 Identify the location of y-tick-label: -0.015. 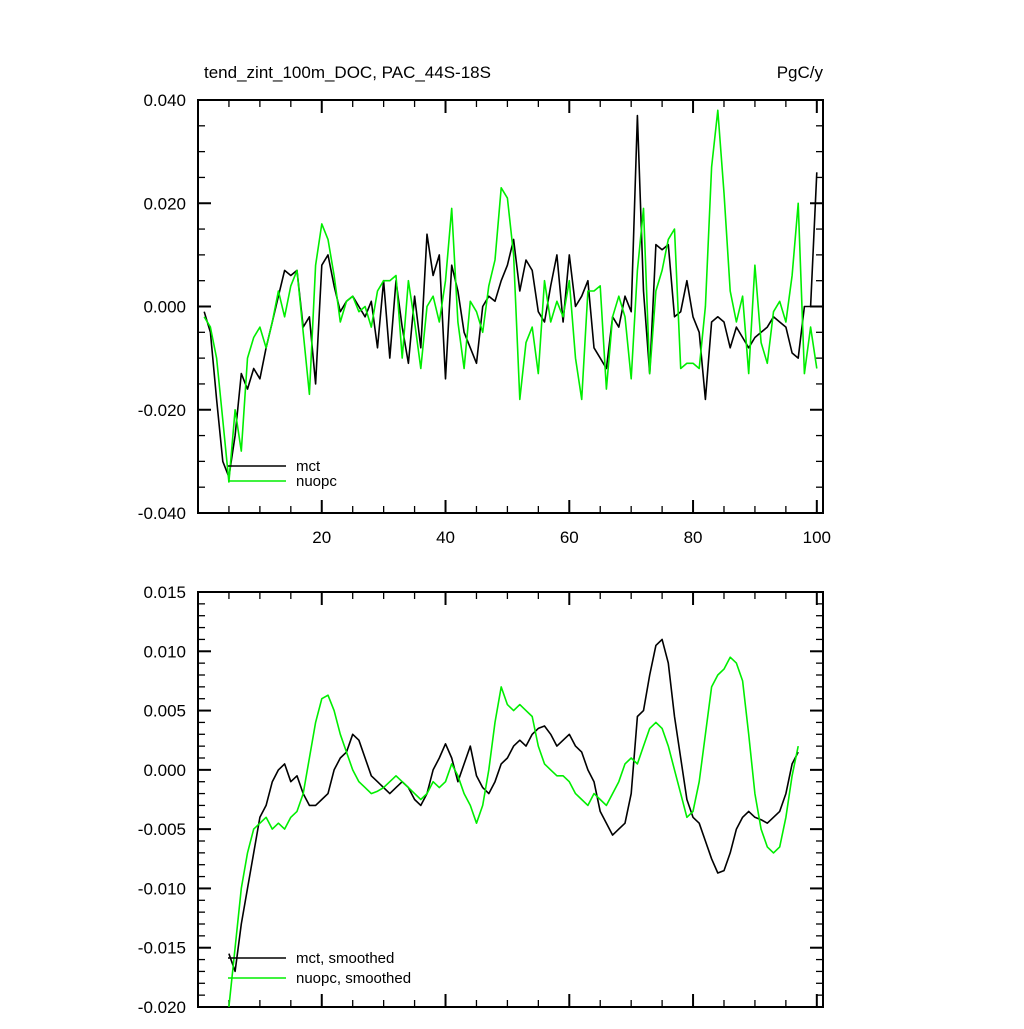
(162, 948).